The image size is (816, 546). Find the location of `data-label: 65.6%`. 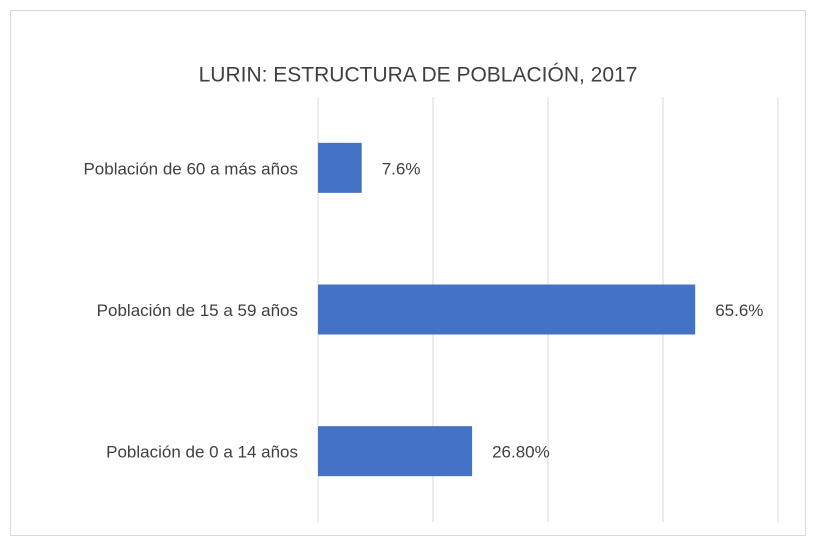

data-label: 65.6% is located at coordinates (739, 310).